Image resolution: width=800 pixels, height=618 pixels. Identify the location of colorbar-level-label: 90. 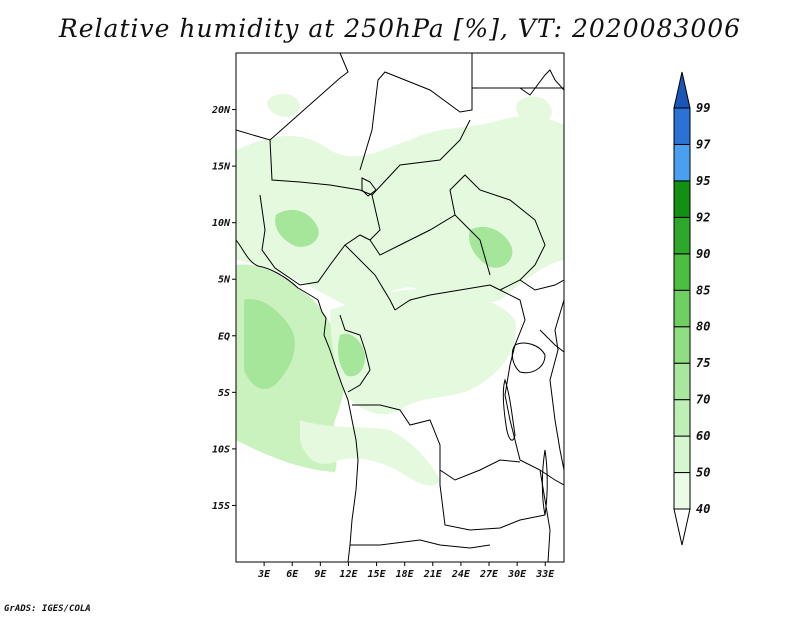
(703, 254).